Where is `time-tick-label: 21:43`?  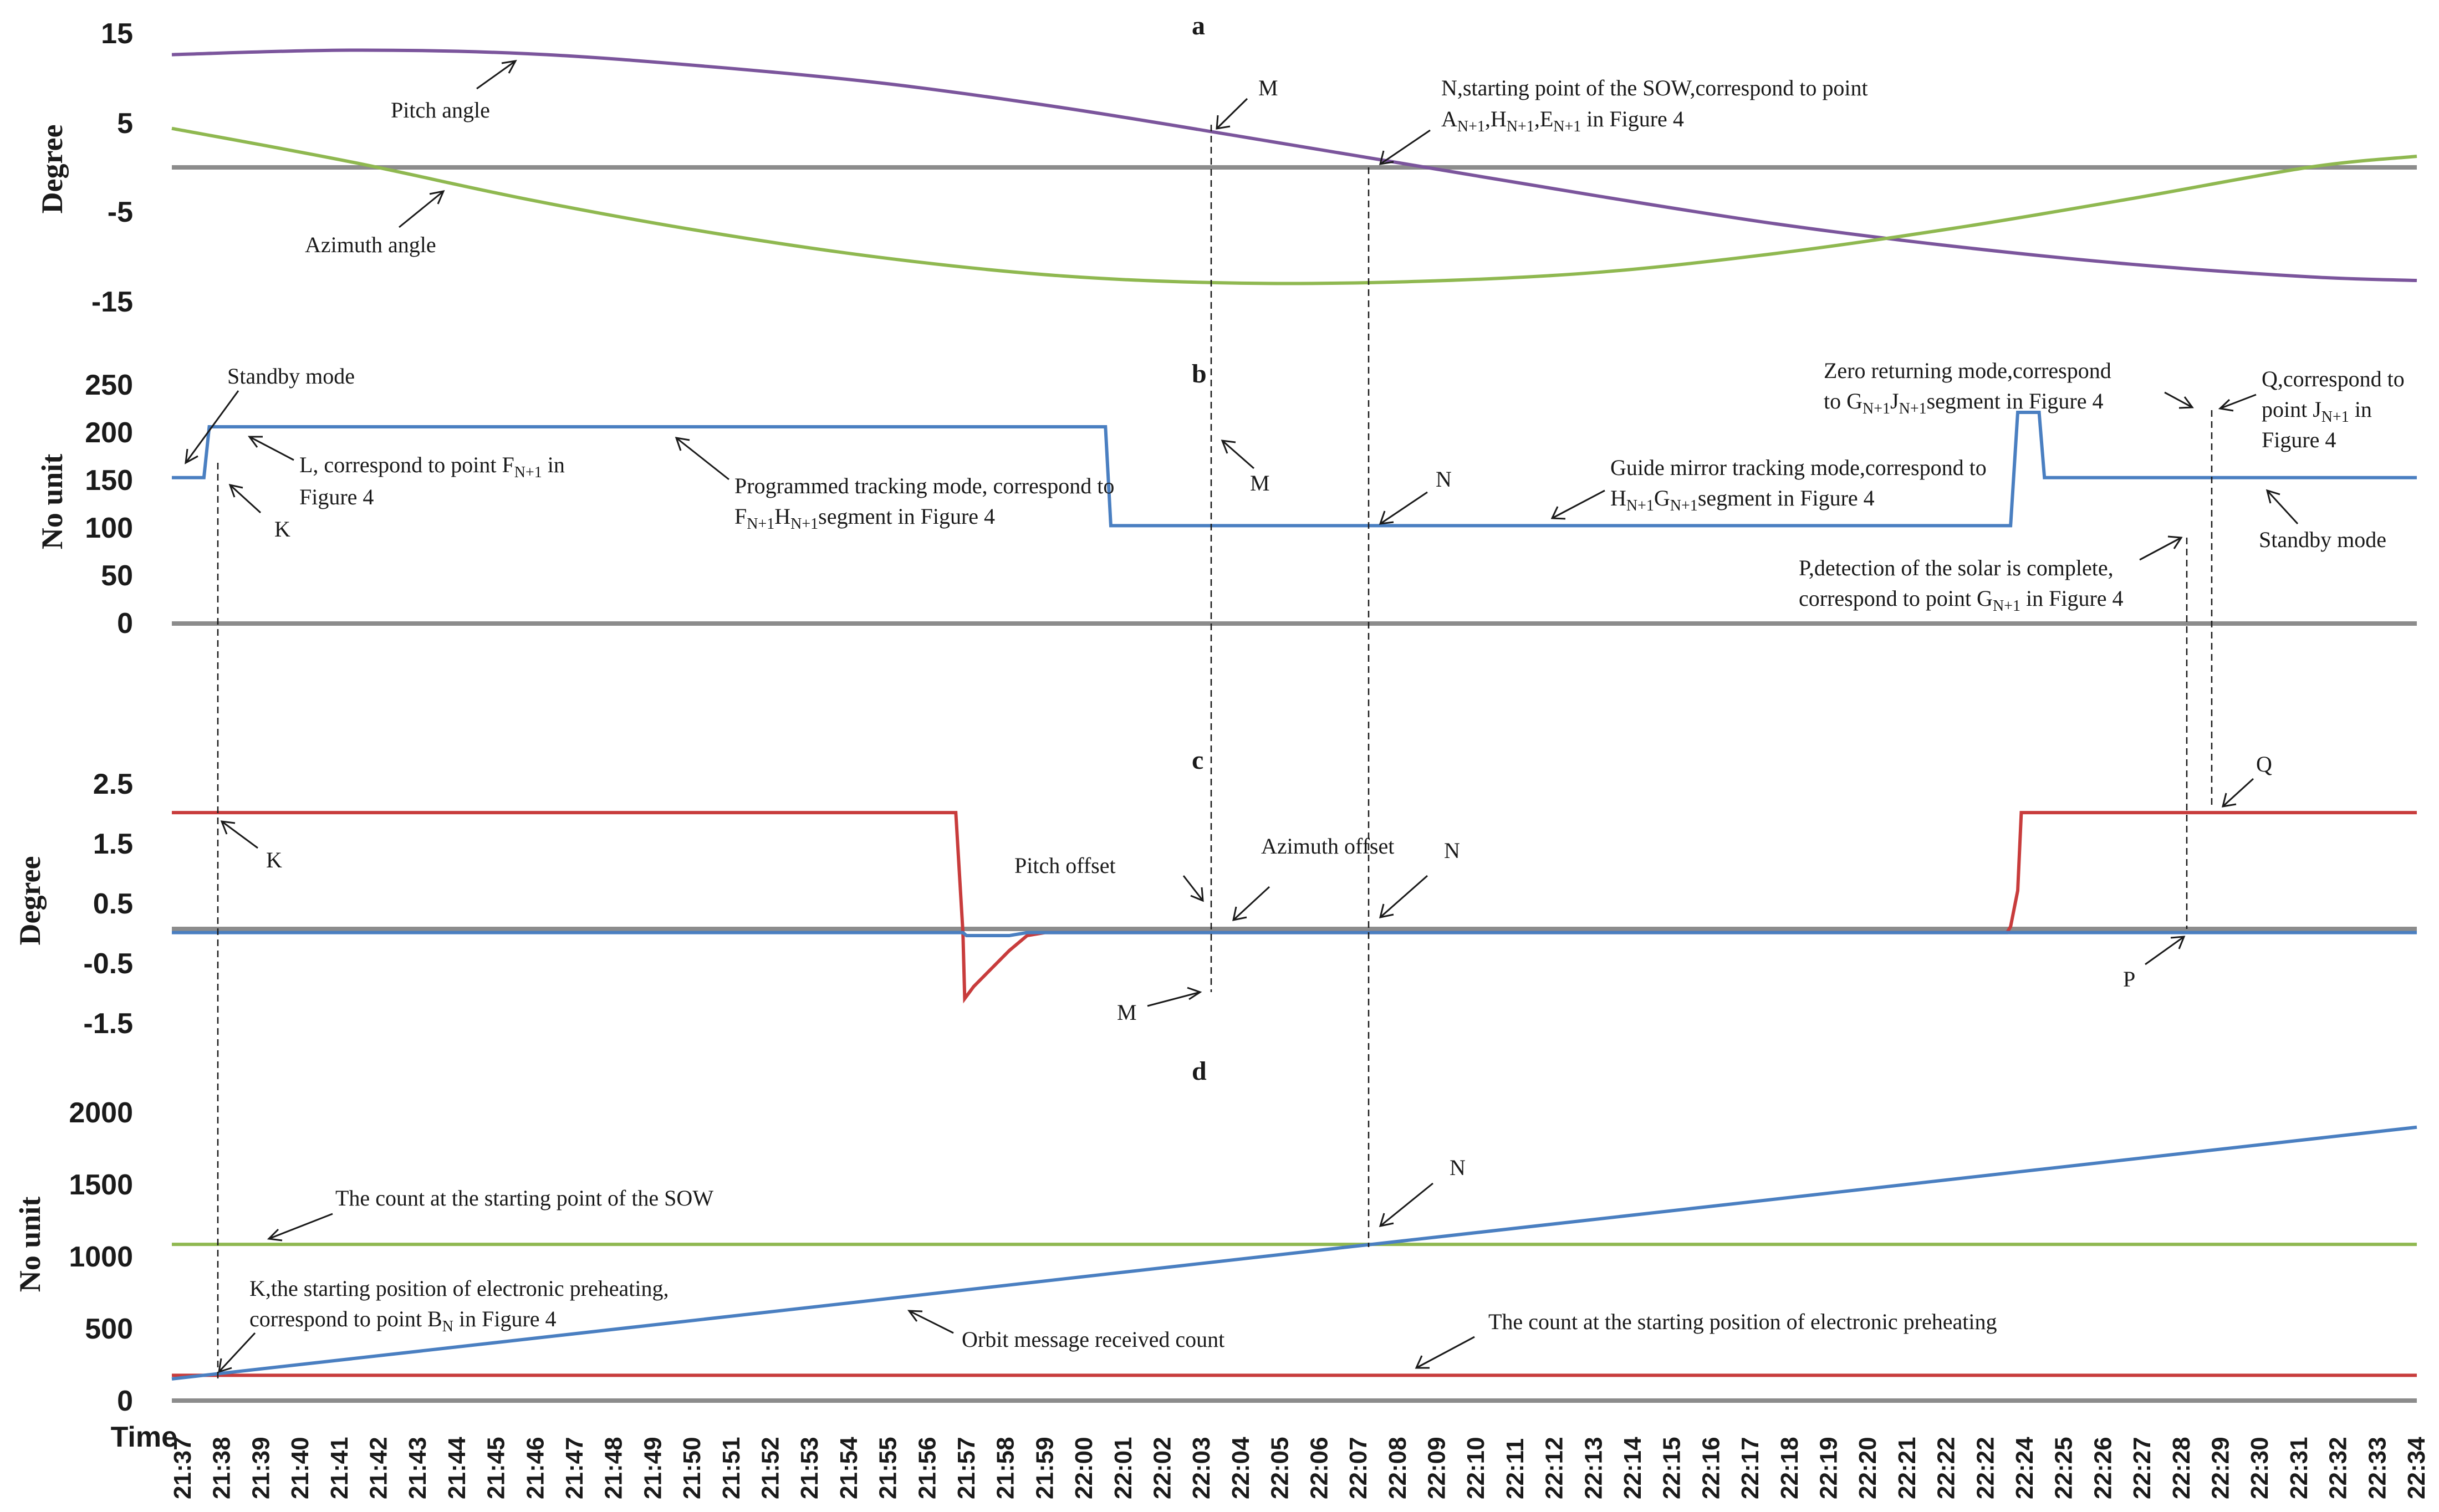 time-tick-label: 21:43 is located at coordinates (417, 1468).